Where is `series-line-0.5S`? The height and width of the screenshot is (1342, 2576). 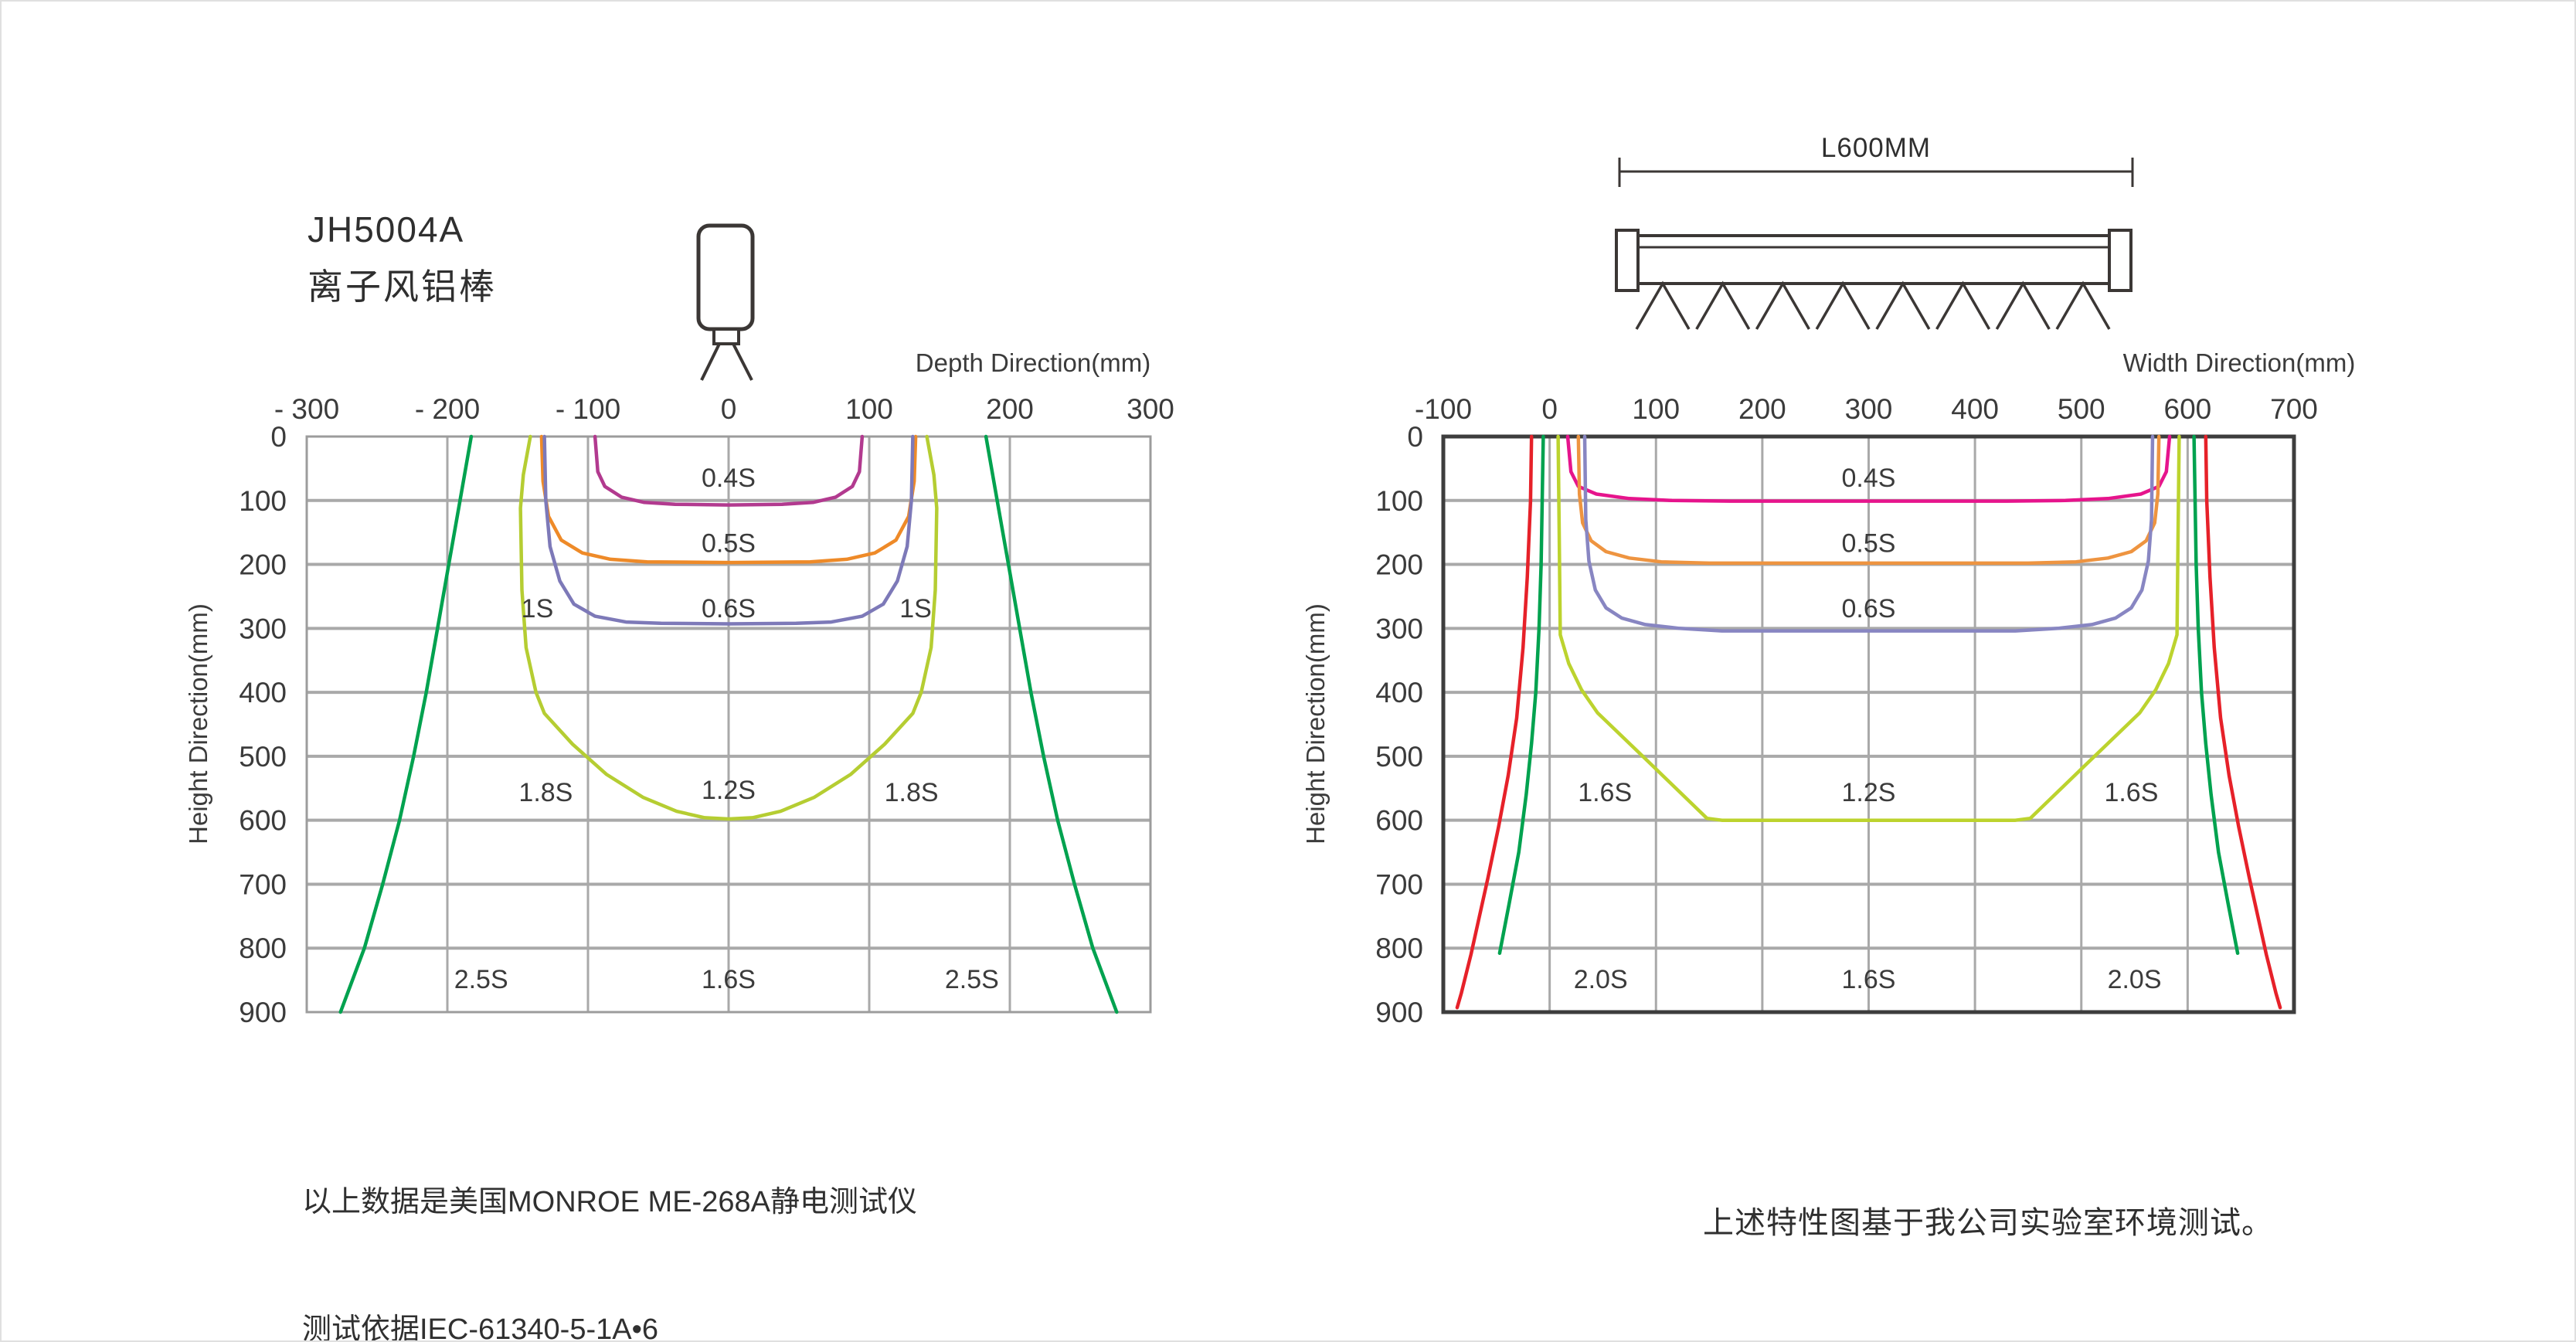 series-line-0.5S is located at coordinates (728, 499).